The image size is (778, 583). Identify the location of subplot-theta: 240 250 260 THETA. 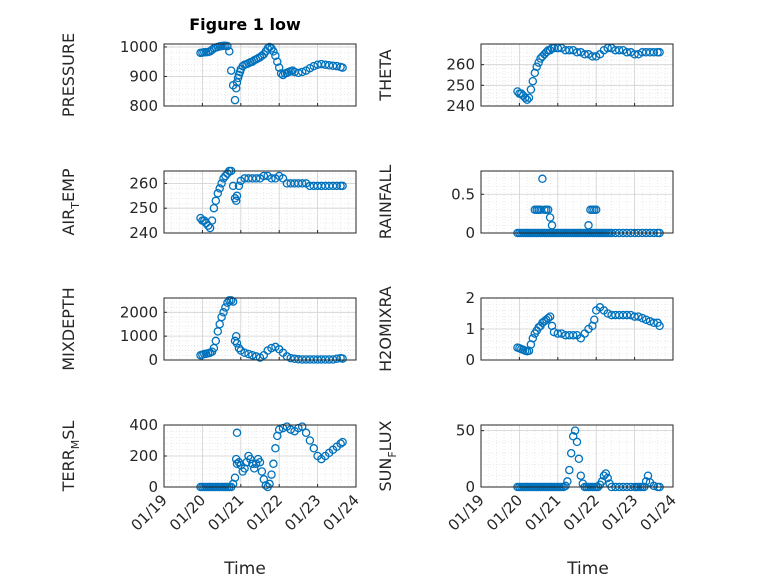
(525, 79).